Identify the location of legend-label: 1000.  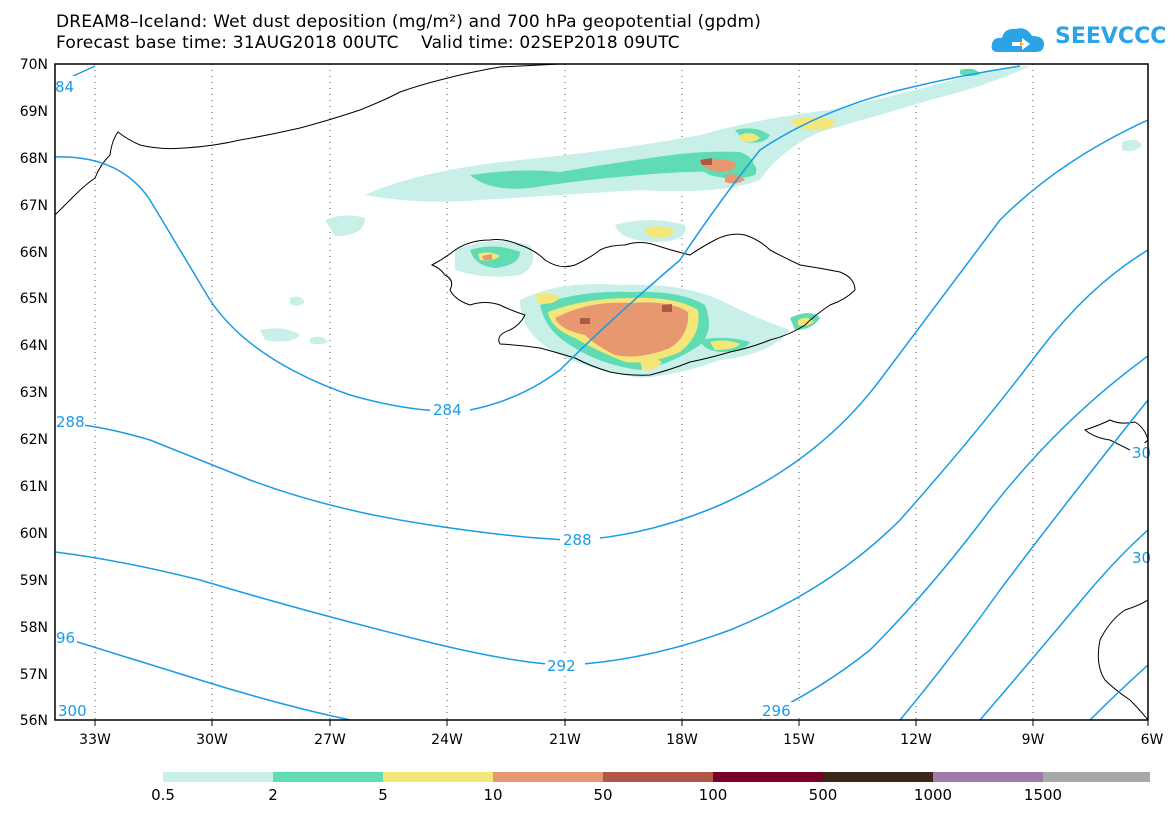
(933, 795).